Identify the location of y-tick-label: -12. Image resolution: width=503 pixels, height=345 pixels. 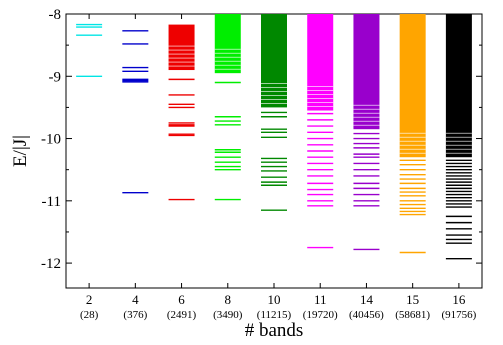
(51, 264).